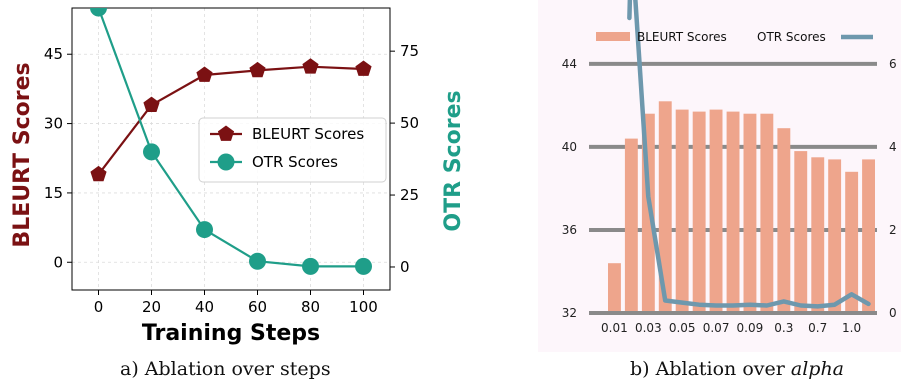 This screenshot has width=901, height=388. Describe the element at coordinates (851, 328) in the screenshot. I see `x-tick-label: 1.0` at that location.